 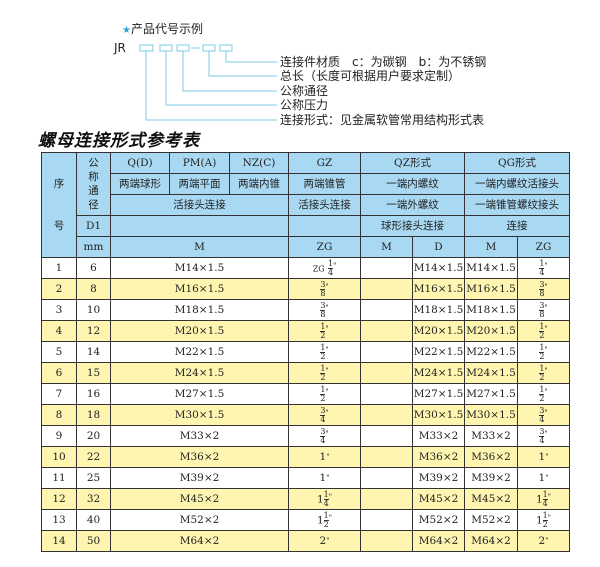 I want to click on cell-qg-zg: 1 2 ", so click(x=543, y=331).